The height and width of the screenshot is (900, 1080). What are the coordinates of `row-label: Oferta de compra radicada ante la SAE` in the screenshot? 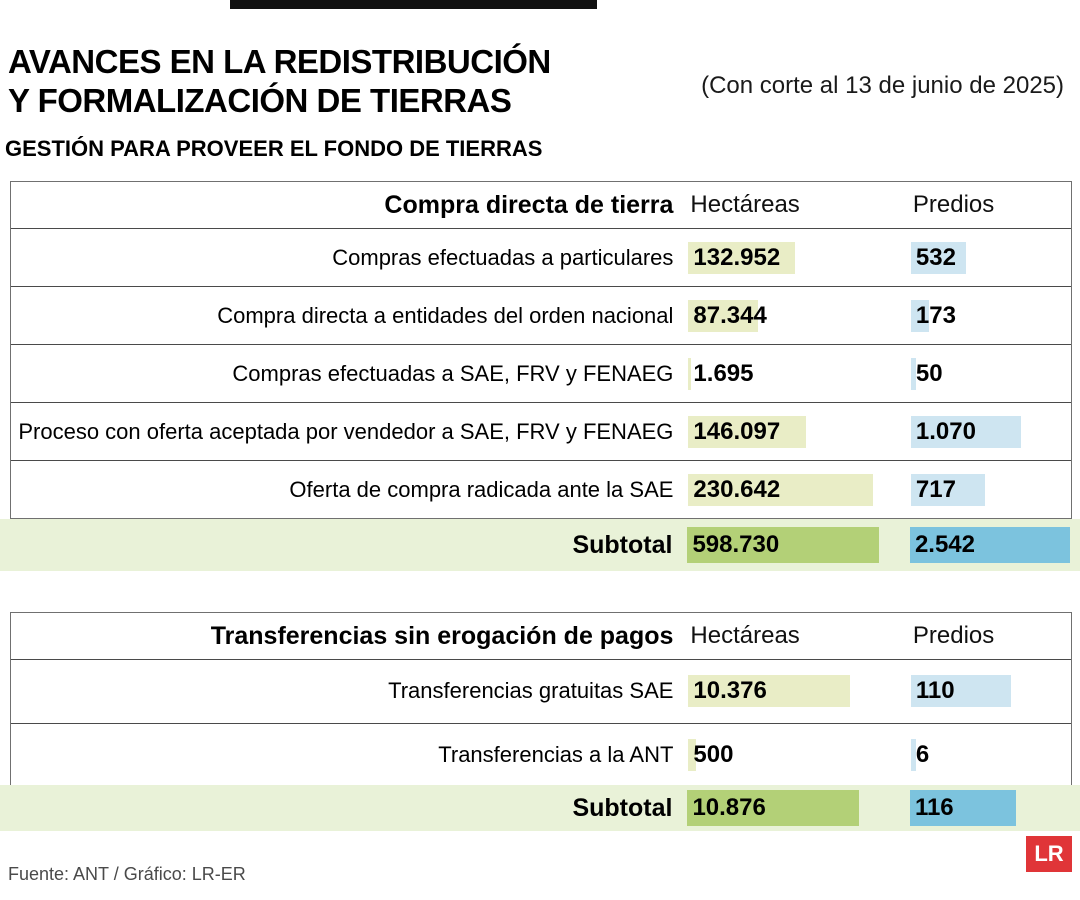 It's located at (481, 489).